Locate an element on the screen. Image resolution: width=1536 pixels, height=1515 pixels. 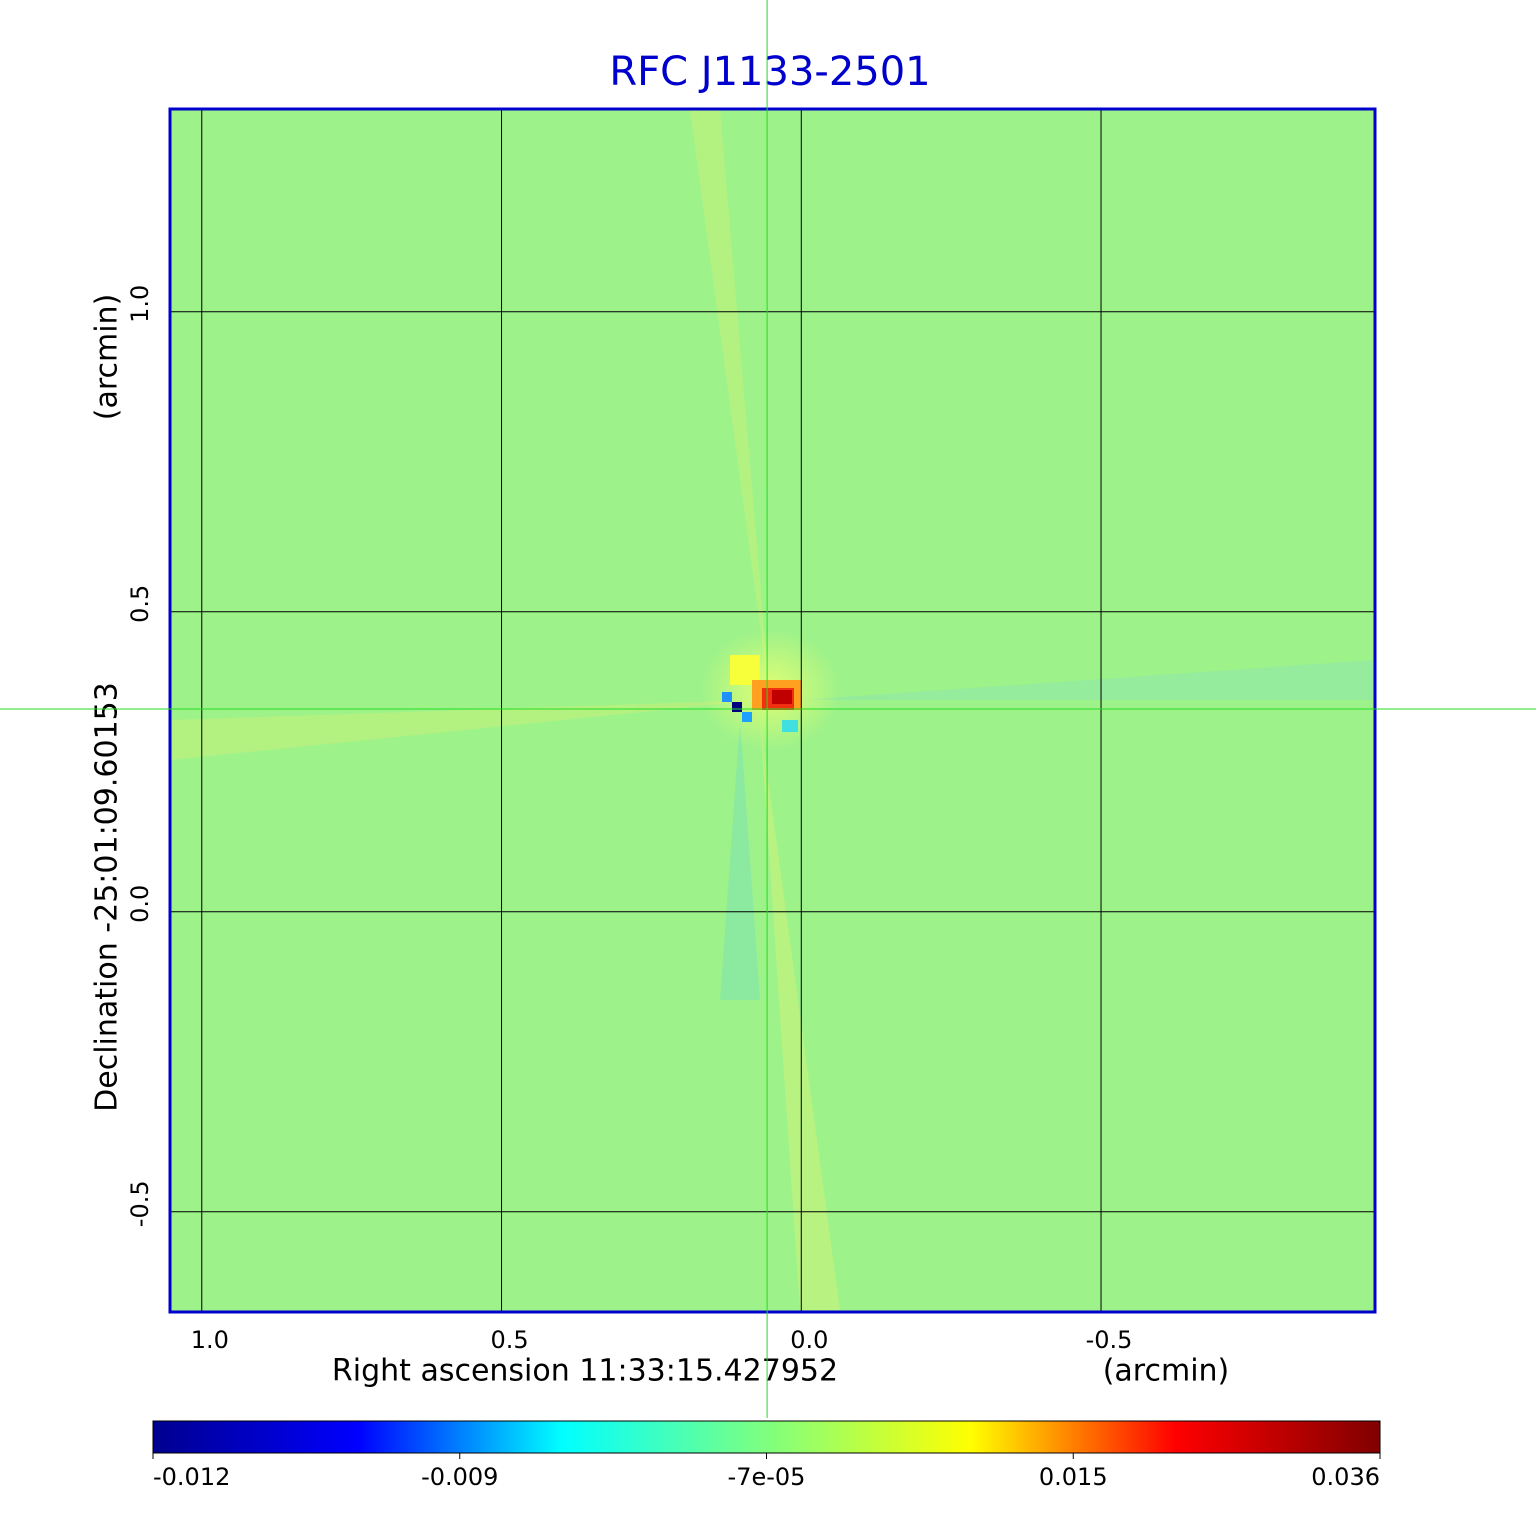
x-tick-label: 1.0 is located at coordinates (210, 1340).